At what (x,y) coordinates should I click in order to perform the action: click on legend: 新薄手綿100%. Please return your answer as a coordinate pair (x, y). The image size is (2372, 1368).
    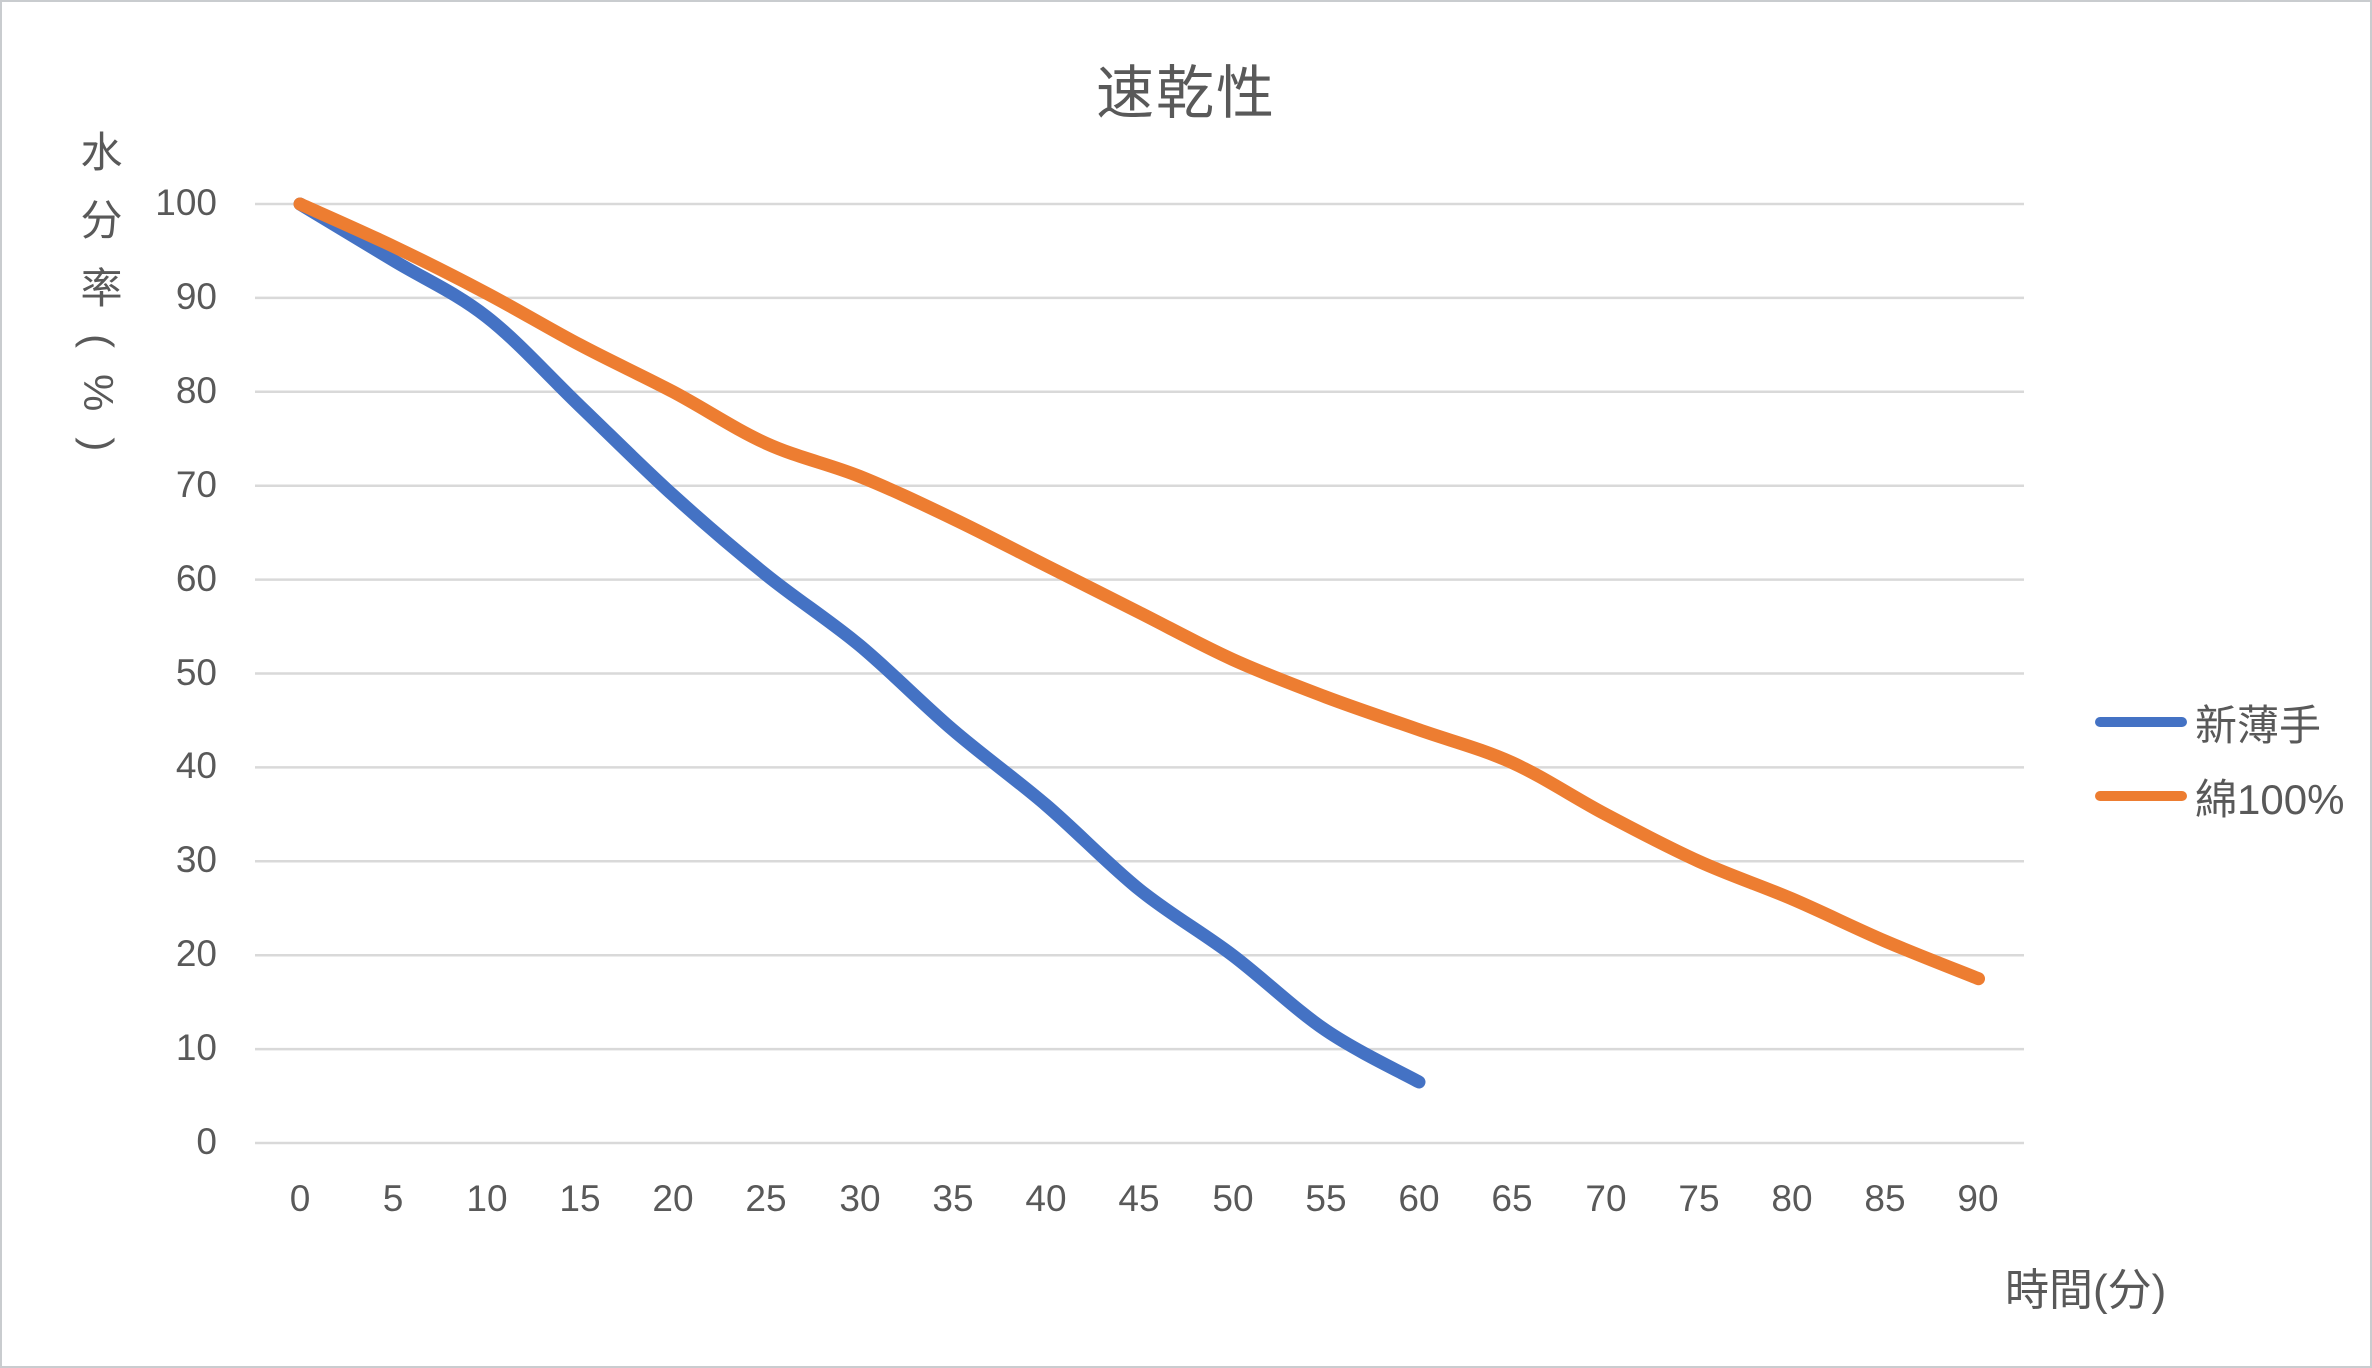
    Looking at the image, I should click on (2219, 759).